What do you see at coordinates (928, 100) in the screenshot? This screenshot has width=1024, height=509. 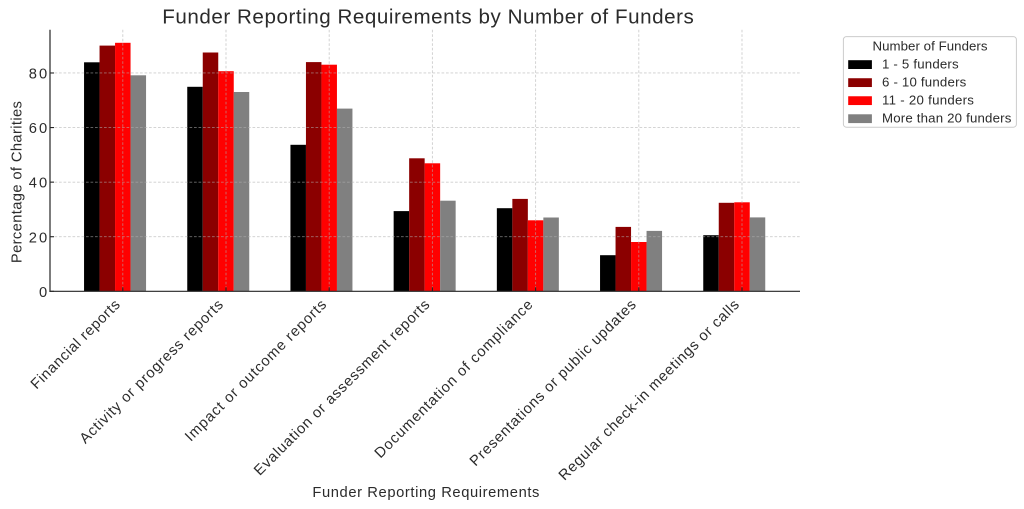 I see `svg-text: 11 - 20 funders` at bounding box center [928, 100].